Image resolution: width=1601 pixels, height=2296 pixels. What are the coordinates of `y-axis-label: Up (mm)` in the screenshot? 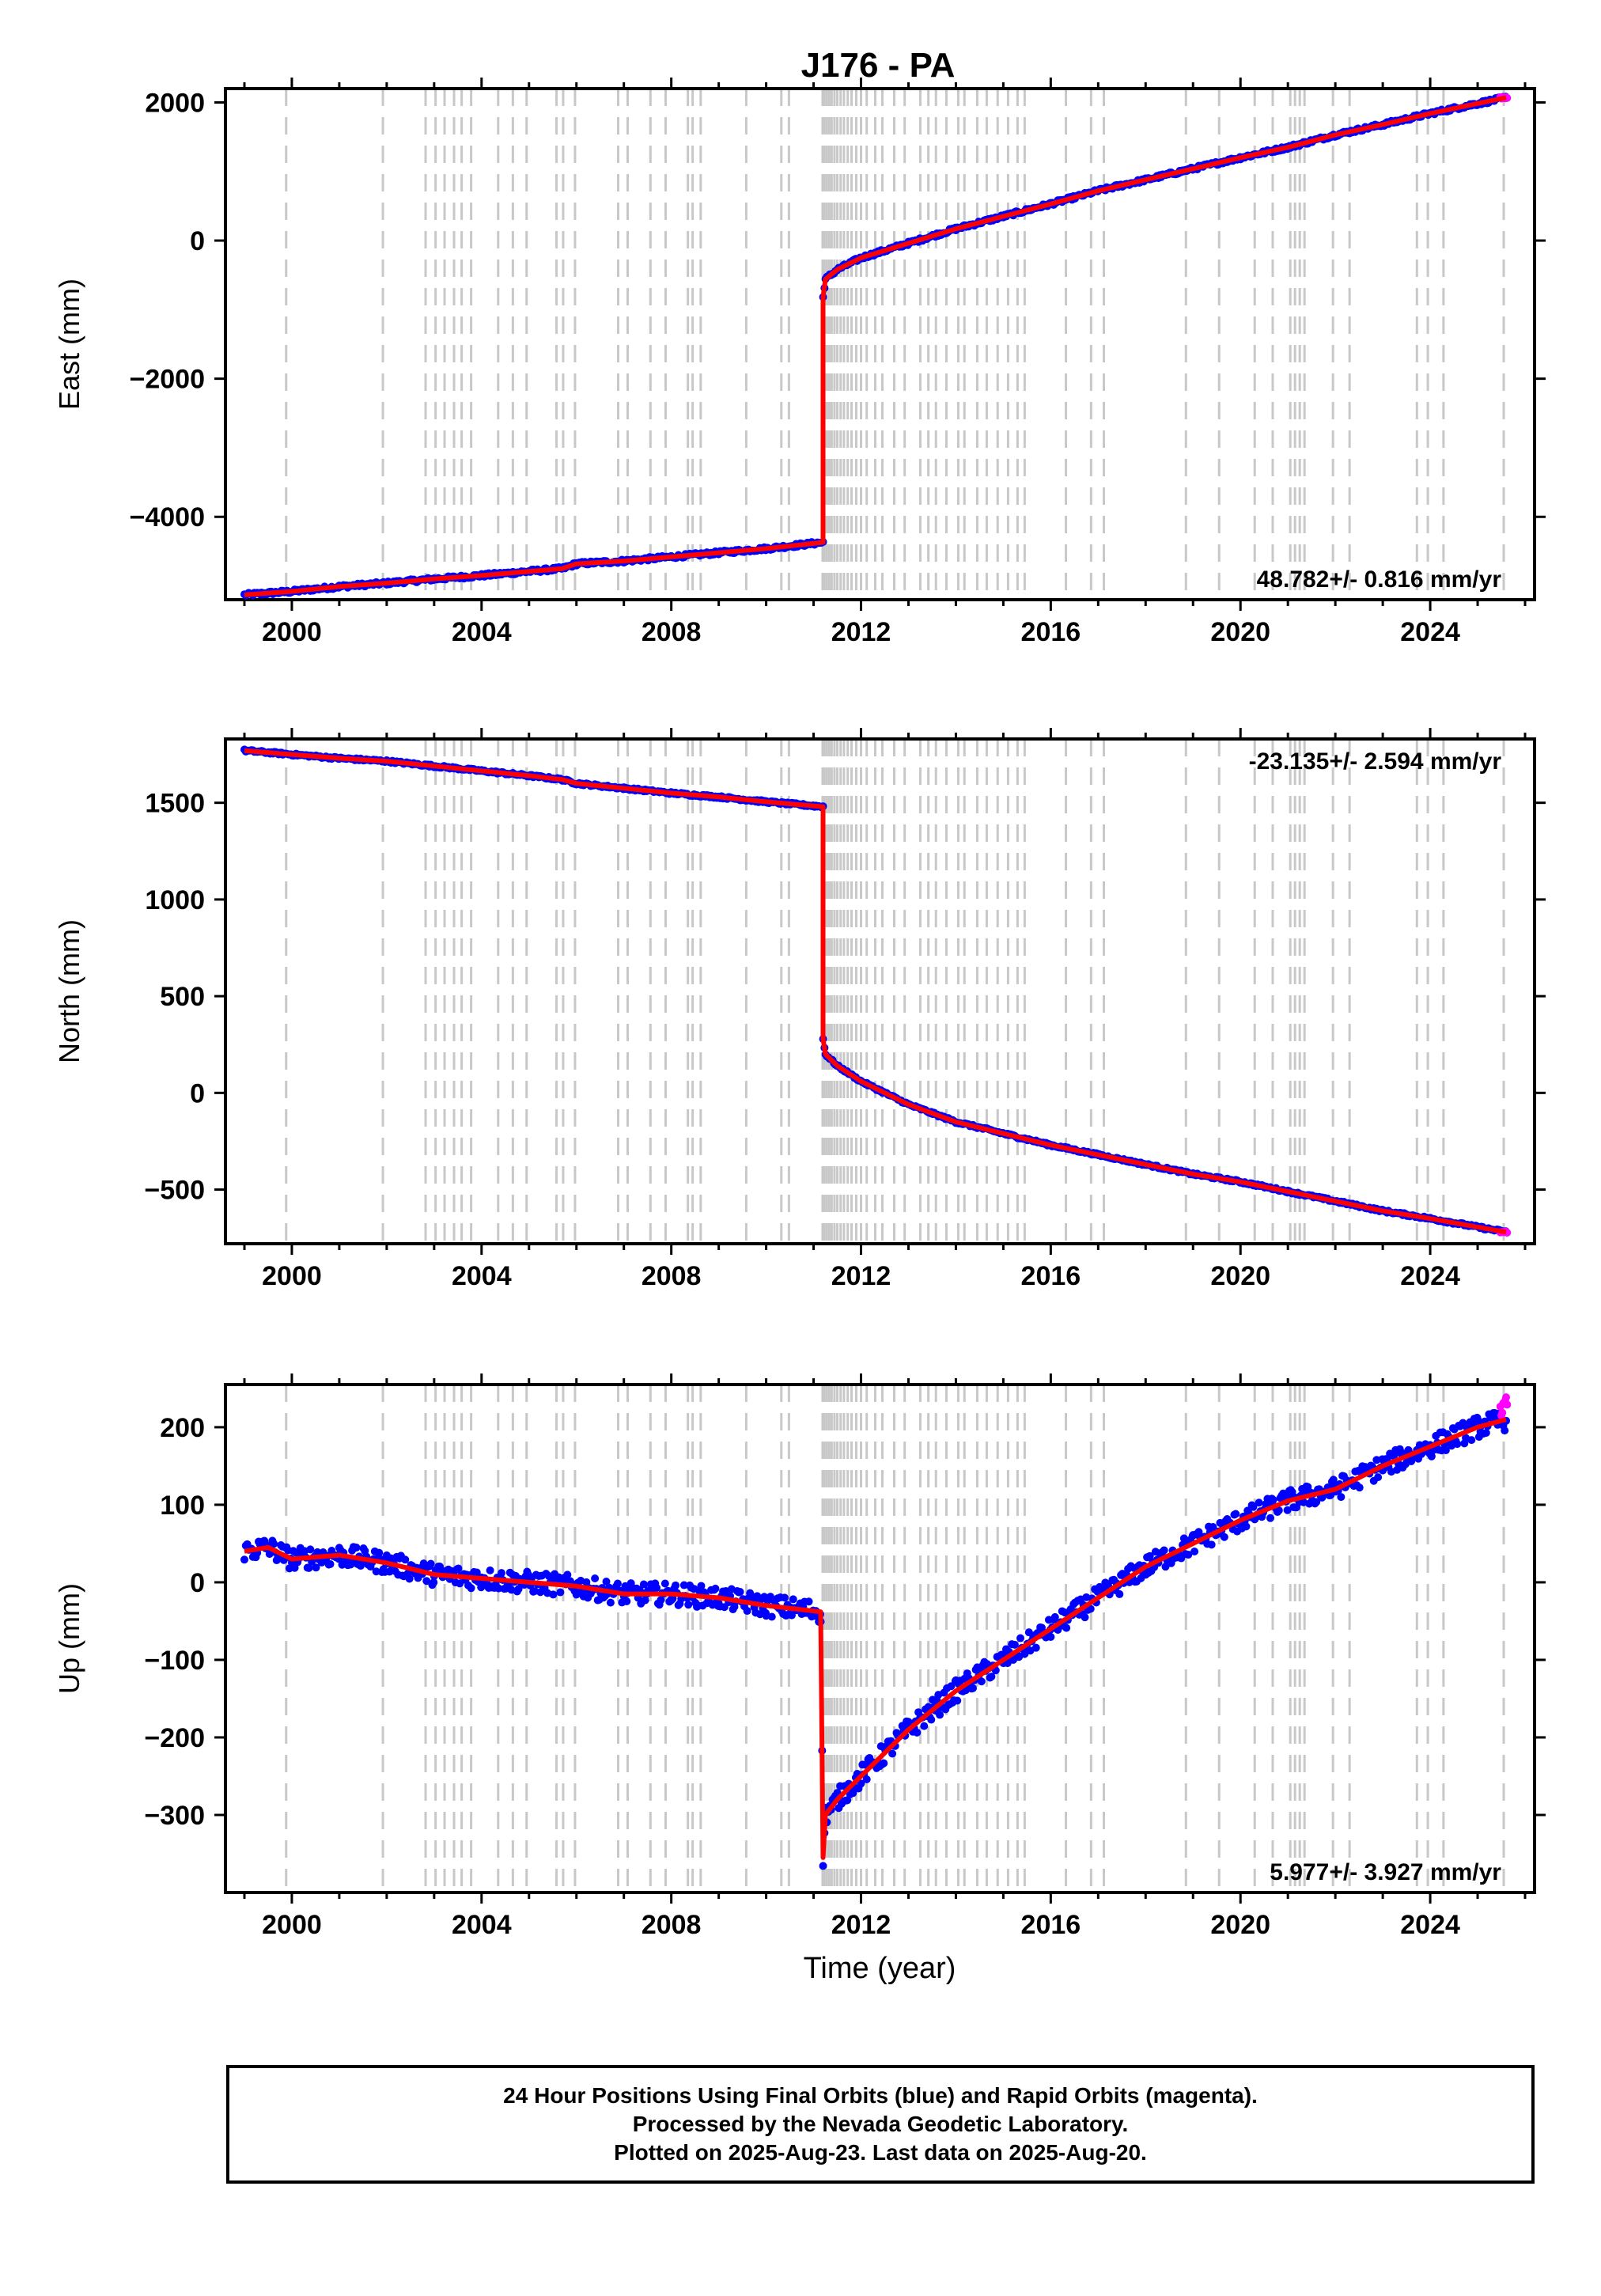 It's located at (69, 1638).